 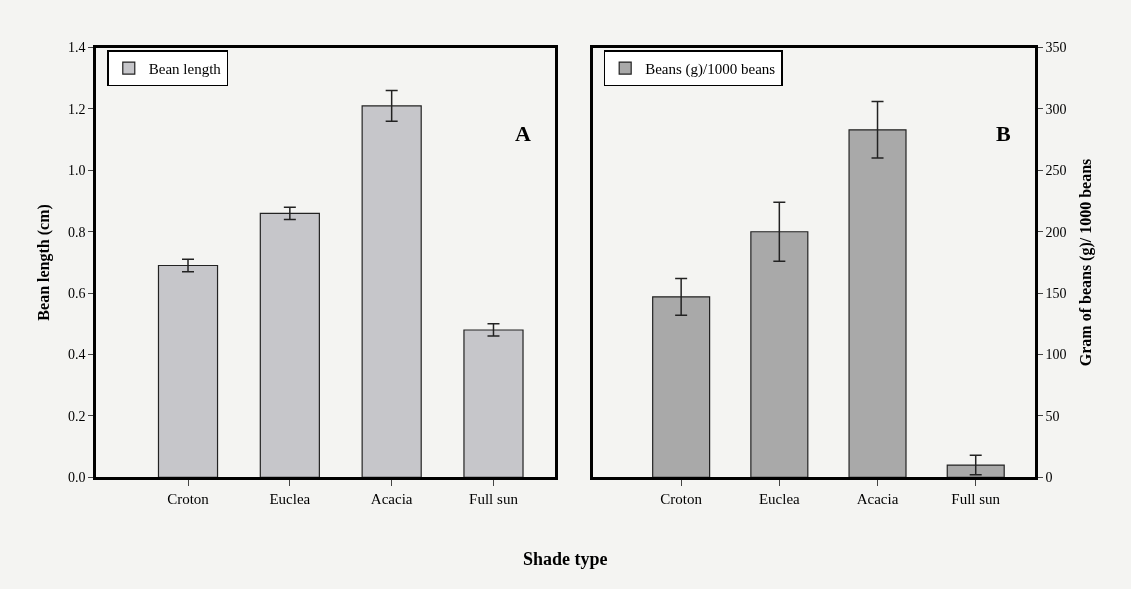 What do you see at coordinates (77, 109) in the screenshot?
I see `y-tick-label: 1.2` at bounding box center [77, 109].